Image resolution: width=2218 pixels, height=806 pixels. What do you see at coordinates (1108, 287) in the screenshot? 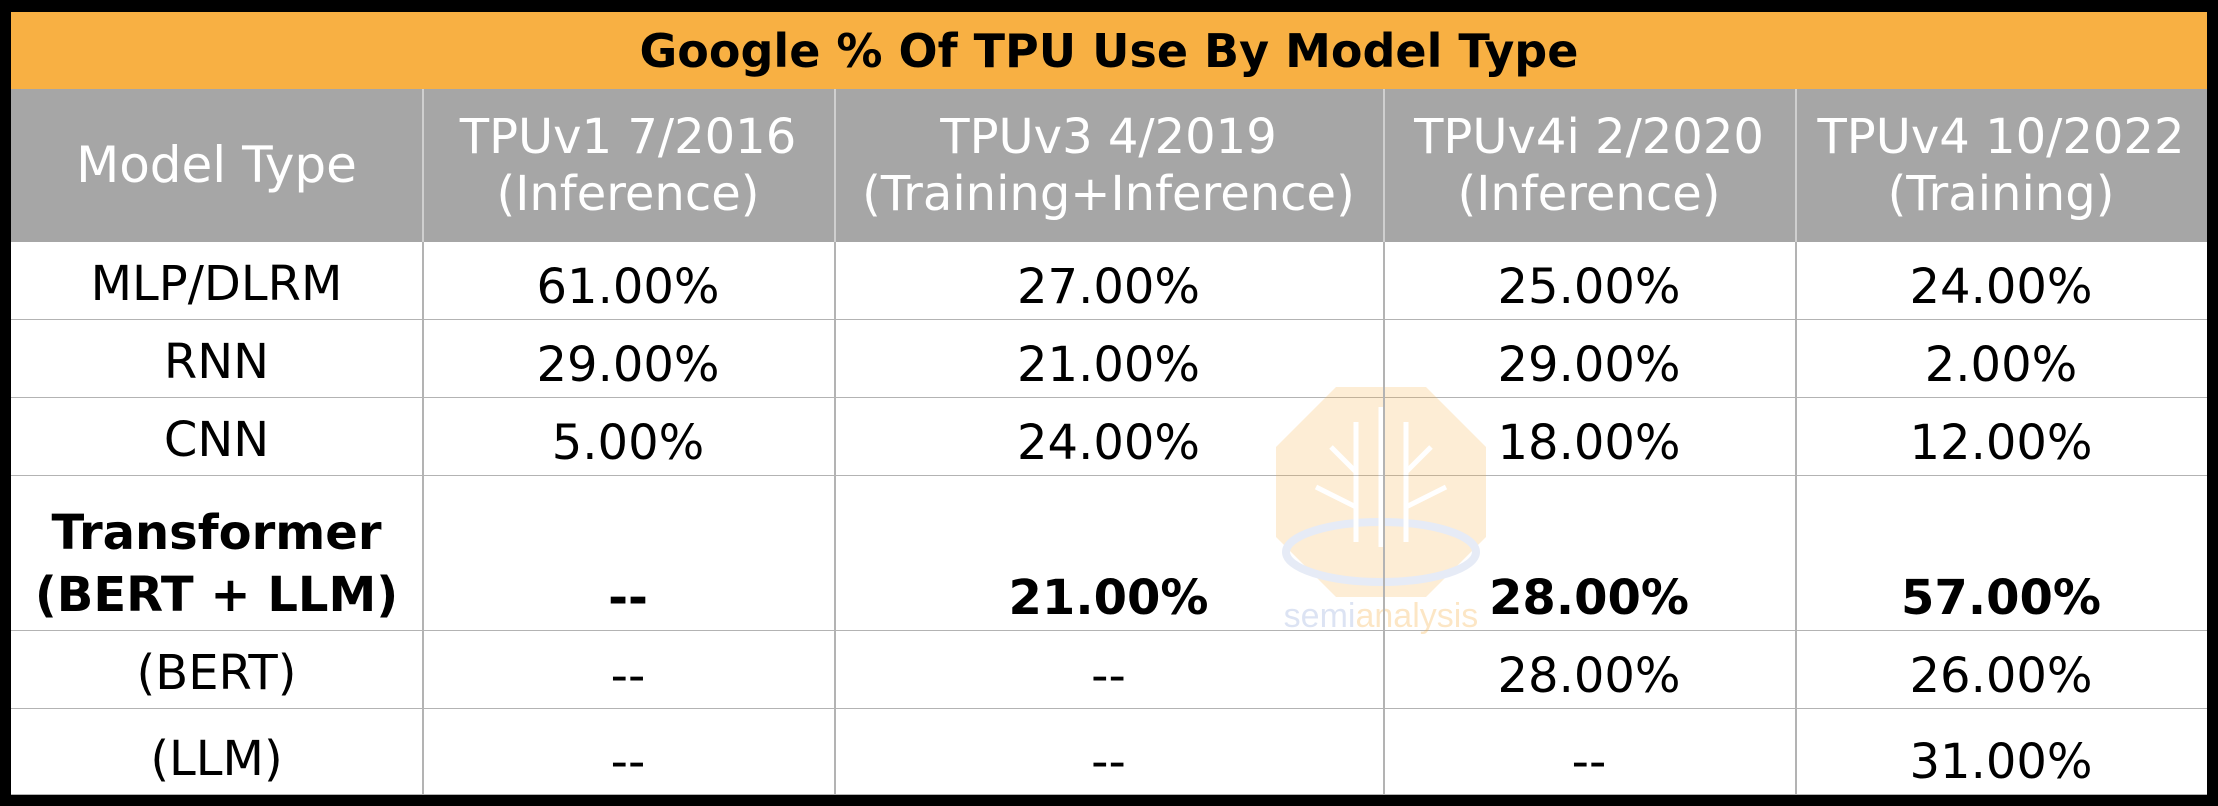
I see `data-cell: 27.00%` at bounding box center [1108, 287].